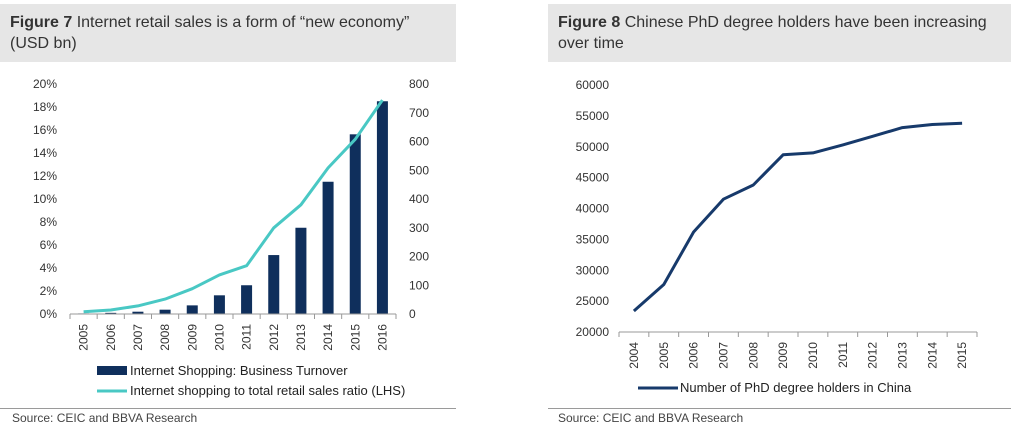  What do you see at coordinates (419, 199) in the screenshot?
I see `y-right-tick-label: 400` at bounding box center [419, 199].